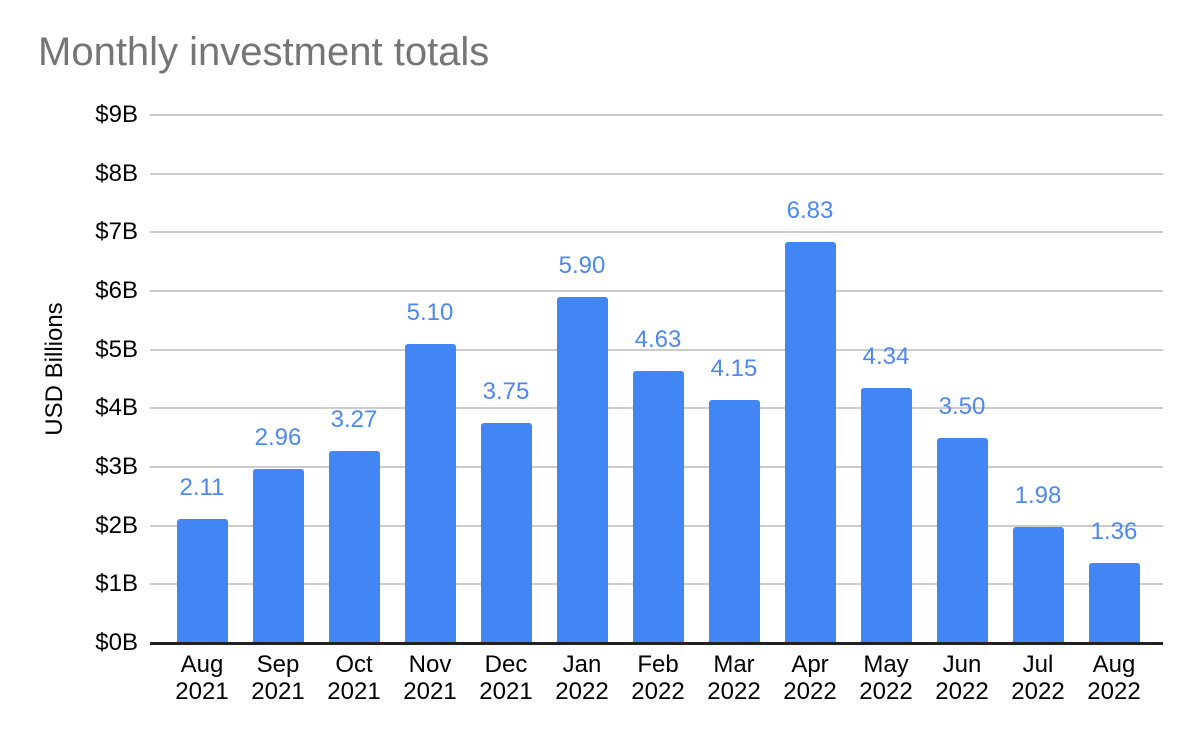 The image size is (1200, 742). Describe the element at coordinates (1038, 495) in the screenshot. I see `data-label: 1.98` at that location.